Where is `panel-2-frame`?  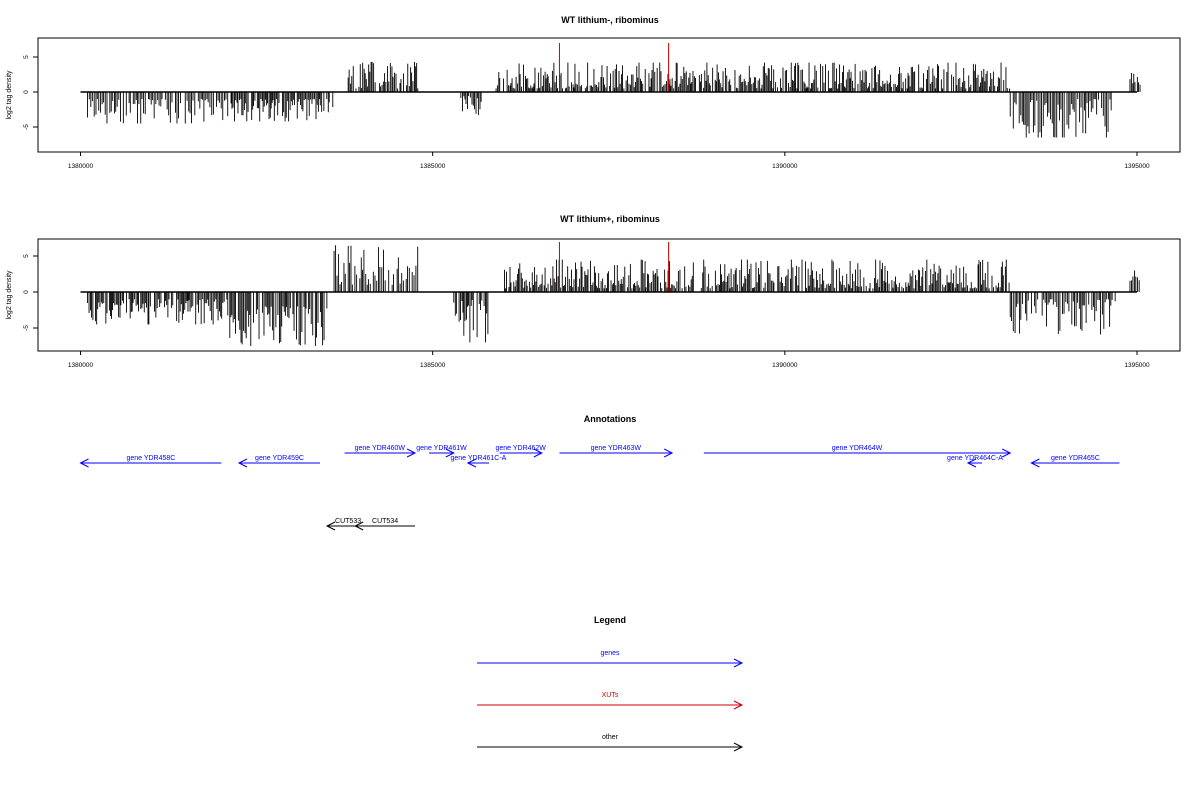
panel-2-frame is located at coordinates (609, 295).